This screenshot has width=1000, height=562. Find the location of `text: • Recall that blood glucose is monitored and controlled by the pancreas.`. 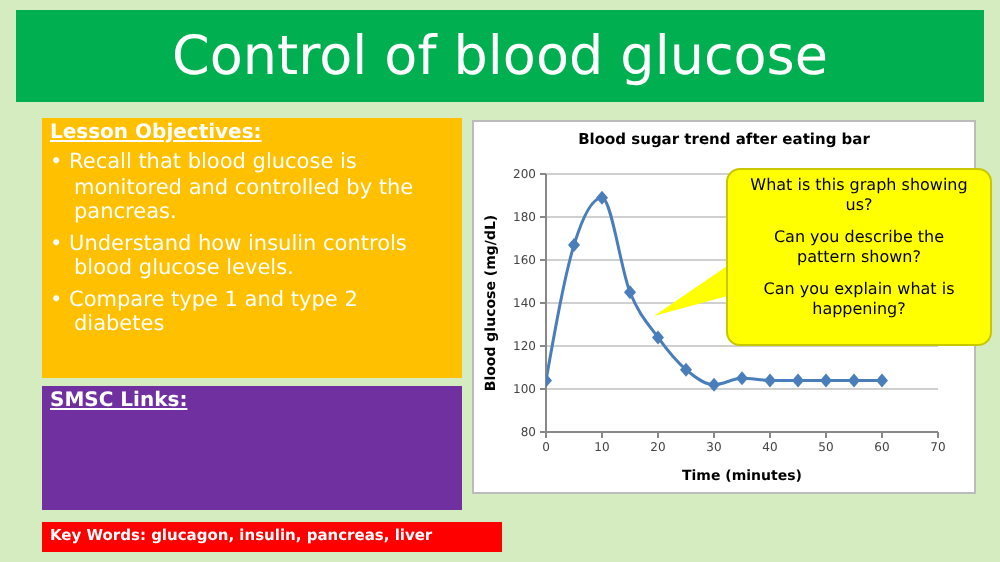

text: • Recall that blood glucose is monitored and controlled by the pancreas. is located at coordinates (233, 187).